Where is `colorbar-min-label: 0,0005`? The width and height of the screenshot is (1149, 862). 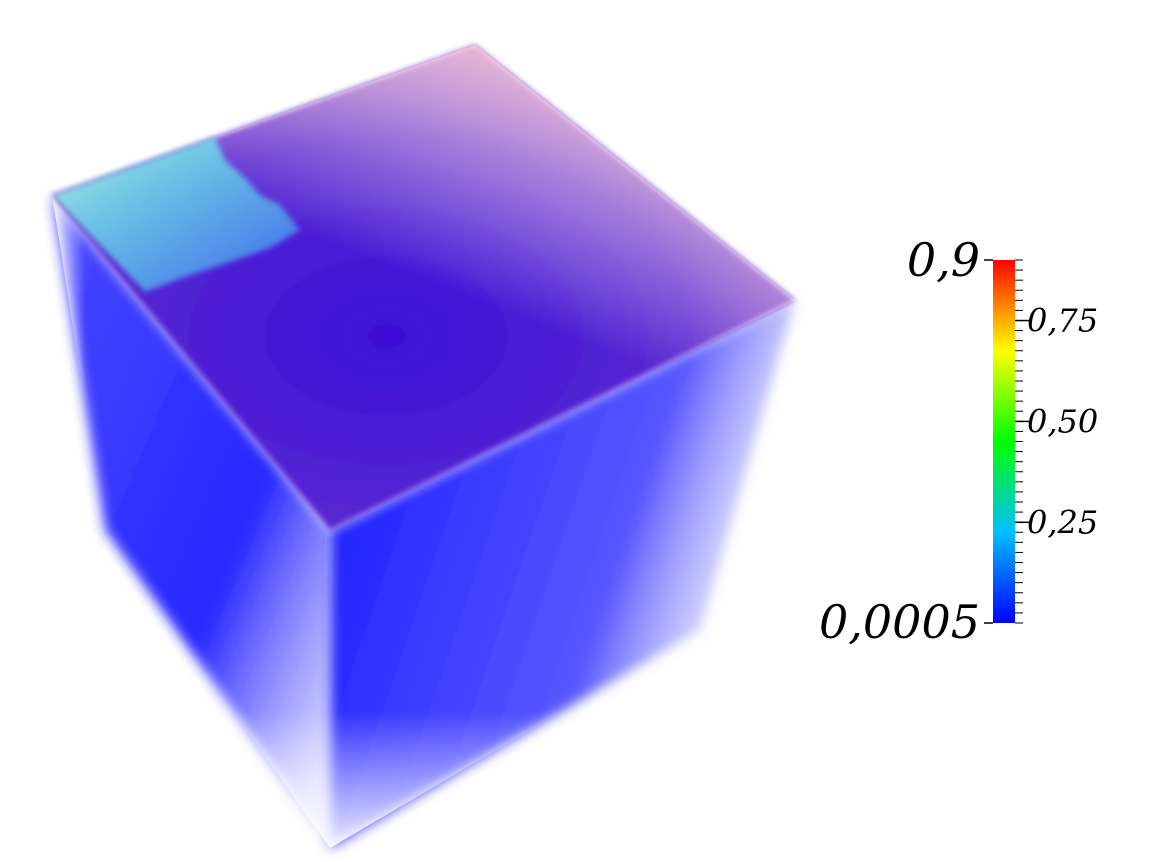 colorbar-min-label: 0,0005 is located at coordinates (899, 622).